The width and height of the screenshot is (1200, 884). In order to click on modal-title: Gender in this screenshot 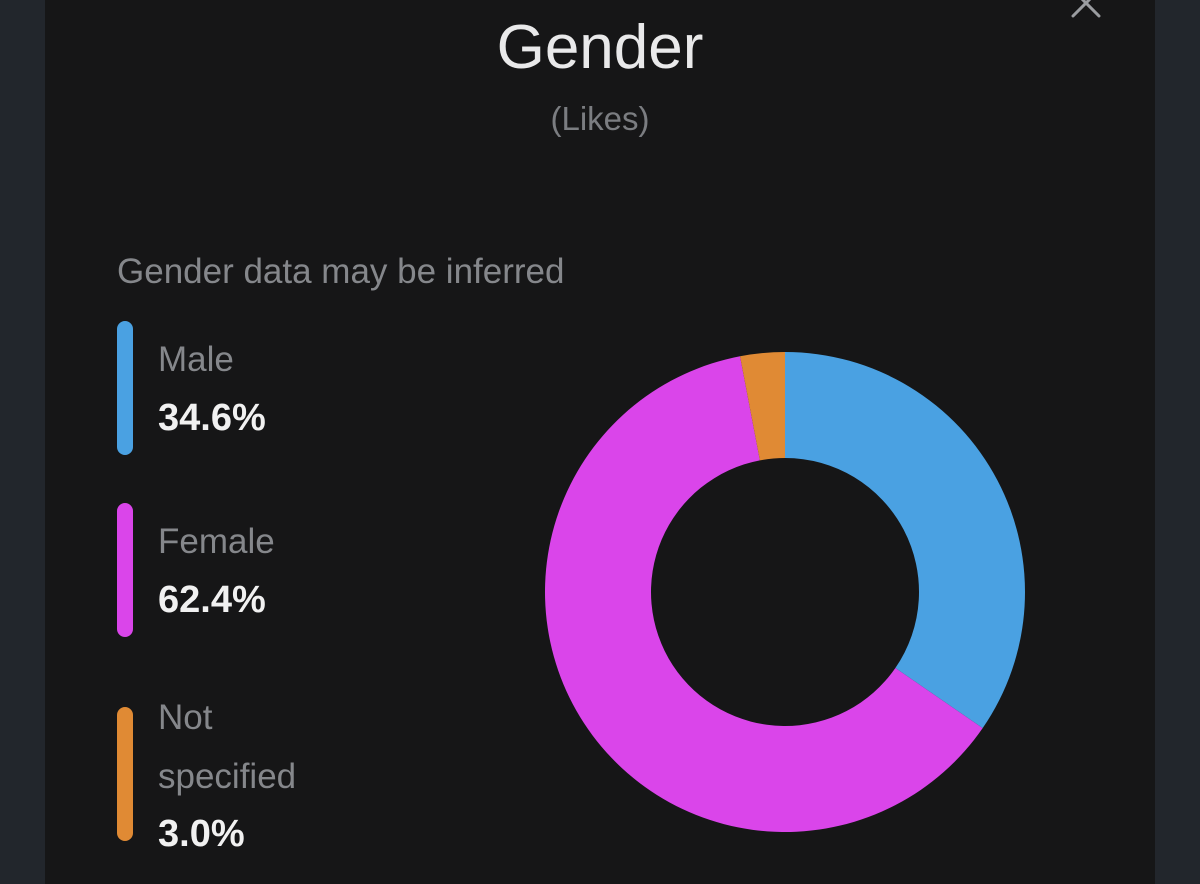, I will do `click(600, 47)`.